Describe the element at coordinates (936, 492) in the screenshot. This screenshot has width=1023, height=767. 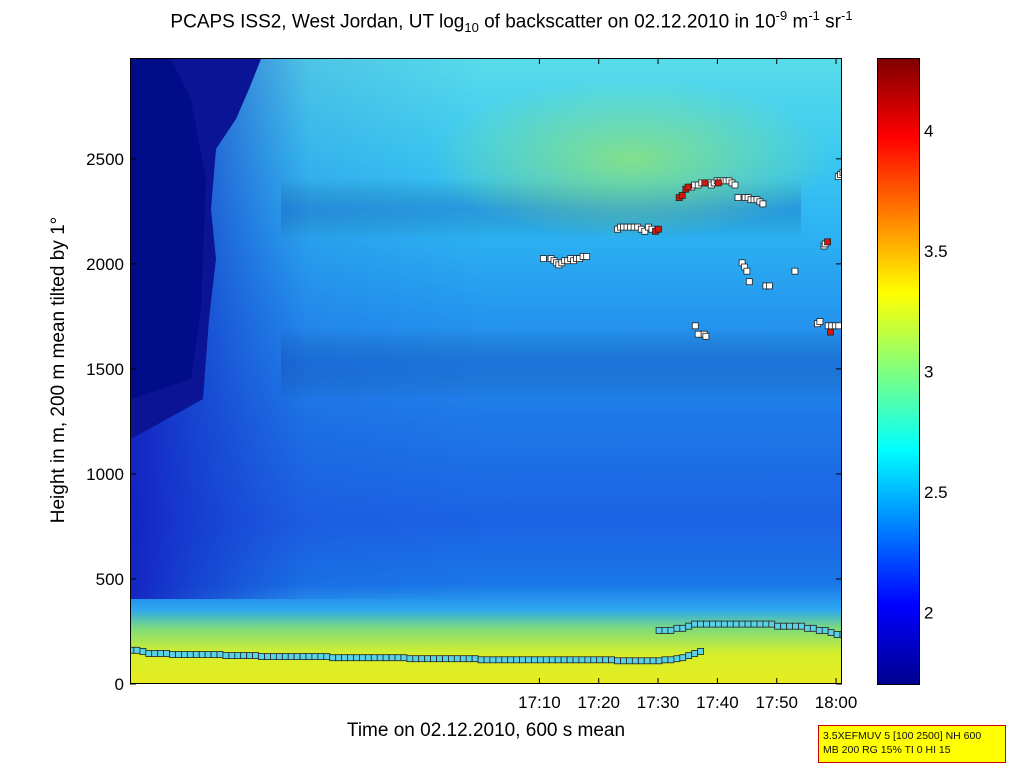
I see `colorbar-tick-label: 2.5` at that location.